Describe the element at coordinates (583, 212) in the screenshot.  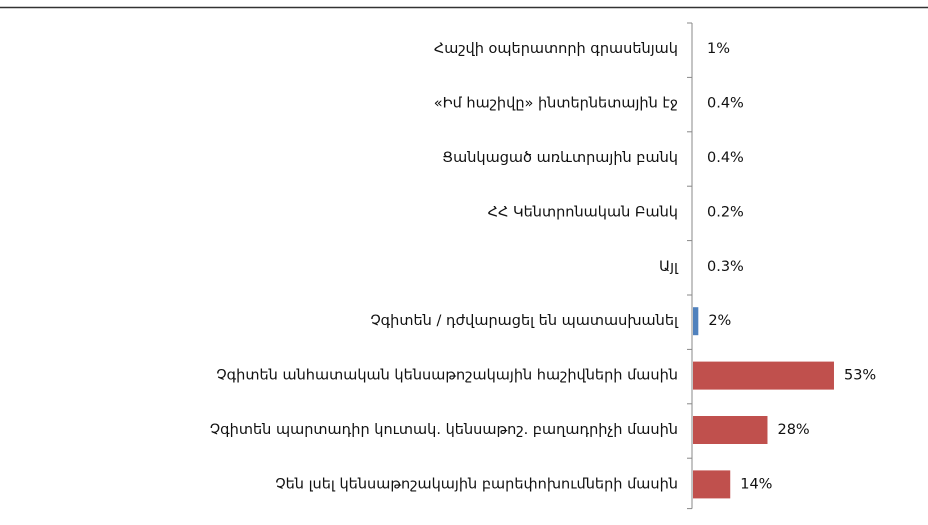
I see `category-label: ՀՀ Կենտրոնական Բանկ` at that location.